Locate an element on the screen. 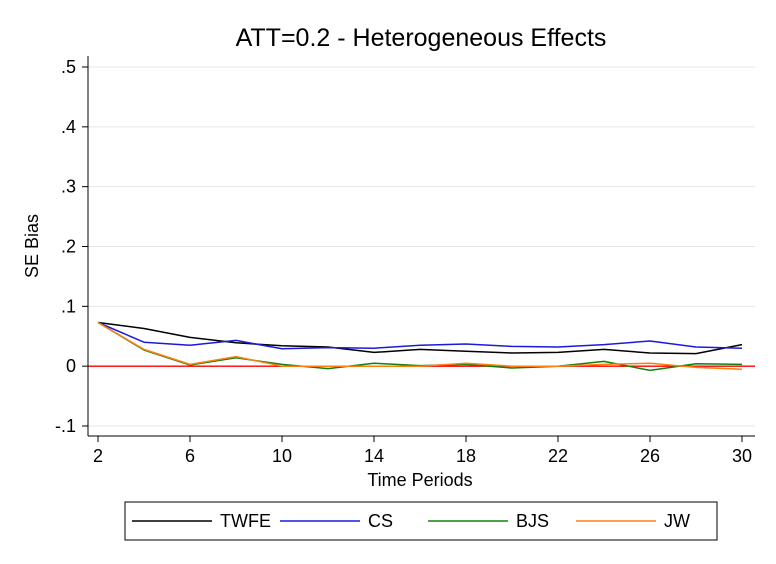 This screenshot has height=564, width=776. y-tick-label: .4 is located at coordinates (68, 127).